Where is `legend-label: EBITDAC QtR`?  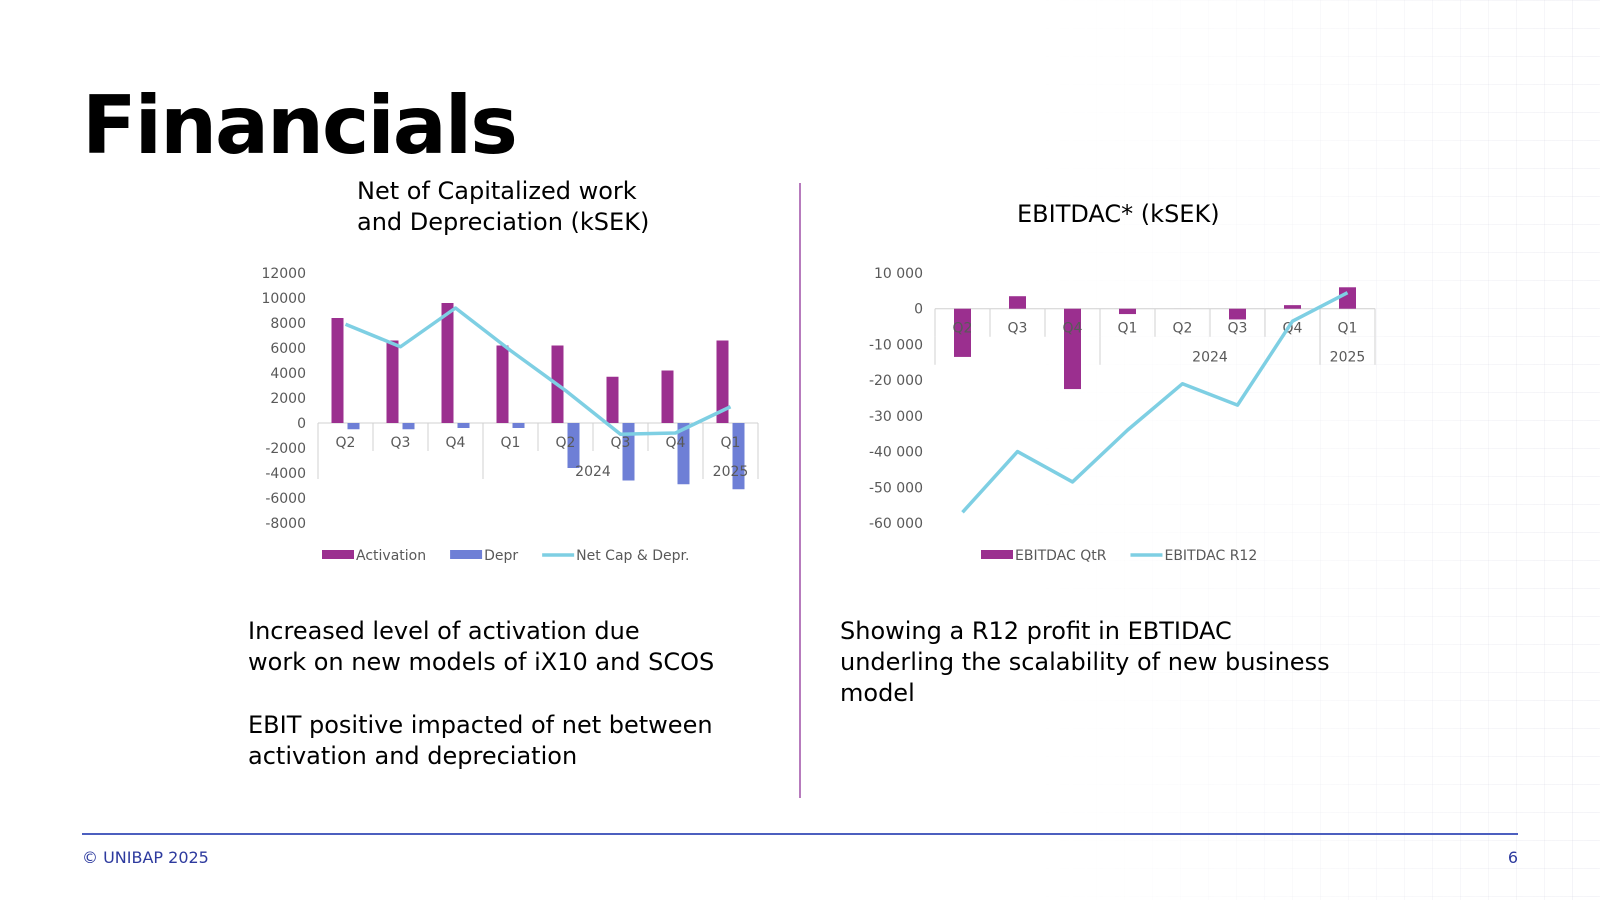
legend-label: EBITDAC QtR is located at coordinates (1061, 556).